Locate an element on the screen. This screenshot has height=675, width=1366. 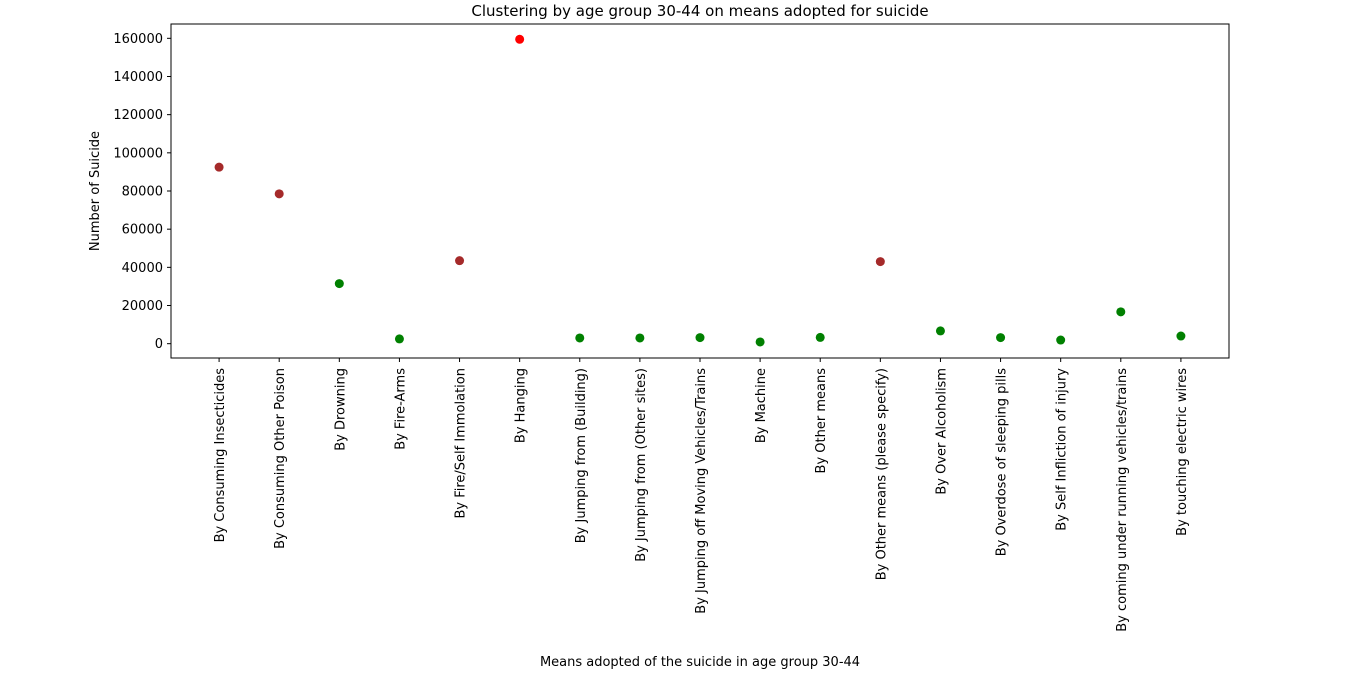
x-tick-label: By Overdose of sleeping pills is located at coordinates (1002, 462).